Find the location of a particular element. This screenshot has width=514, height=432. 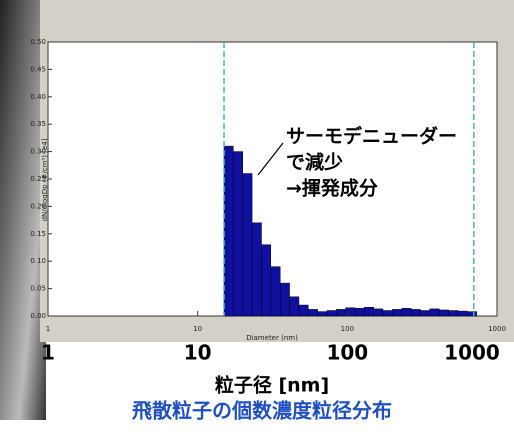

big-x-tick-label: 10 is located at coordinates (198, 353).